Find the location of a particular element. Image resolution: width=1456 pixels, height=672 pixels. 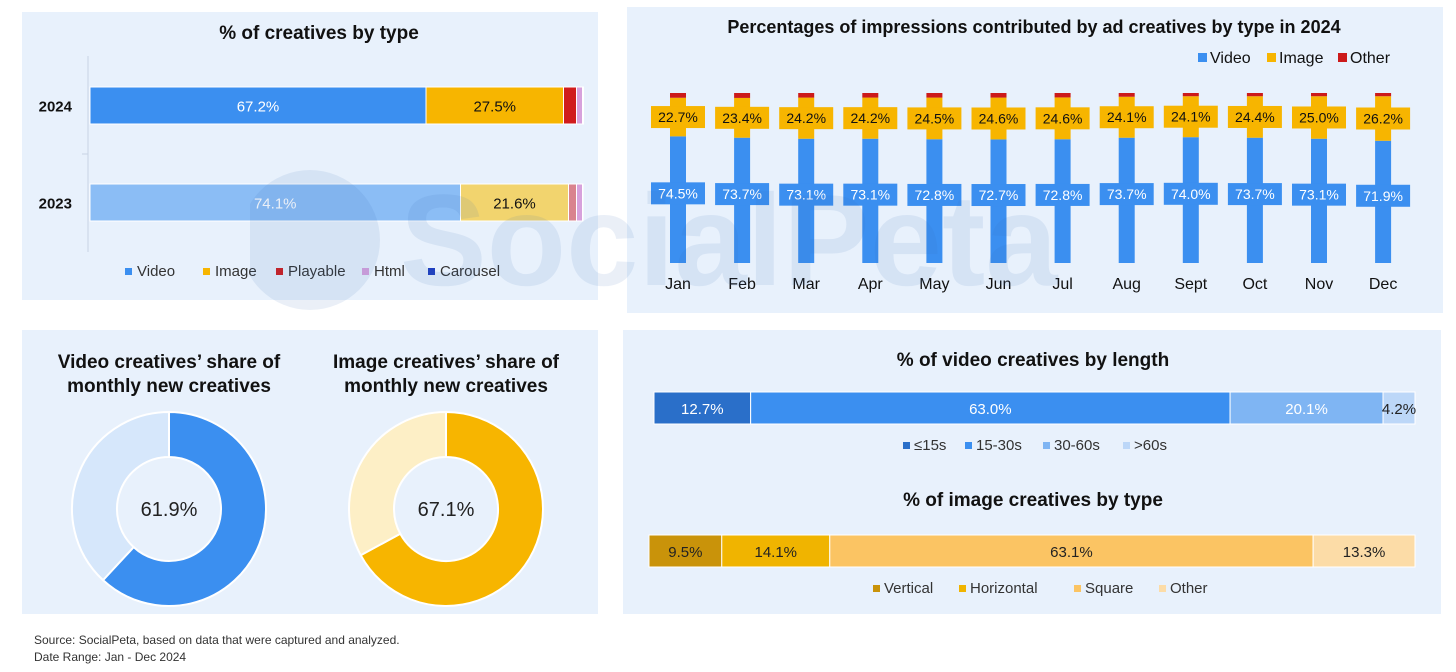

x-tick-label-may: May is located at coordinates (934, 284).